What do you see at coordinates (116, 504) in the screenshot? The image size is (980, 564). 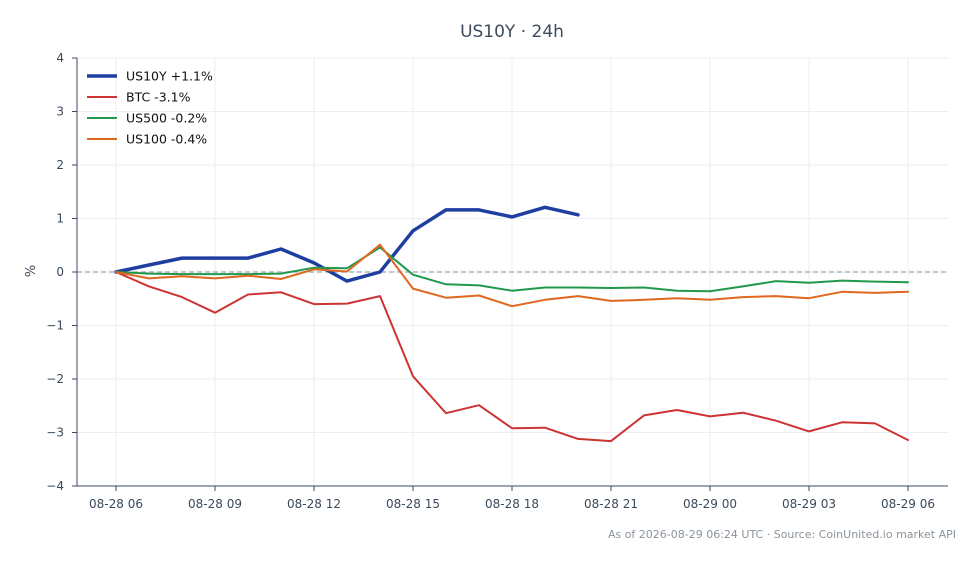 I see `x-tick-label: 08-28 06` at bounding box center [116, 504].